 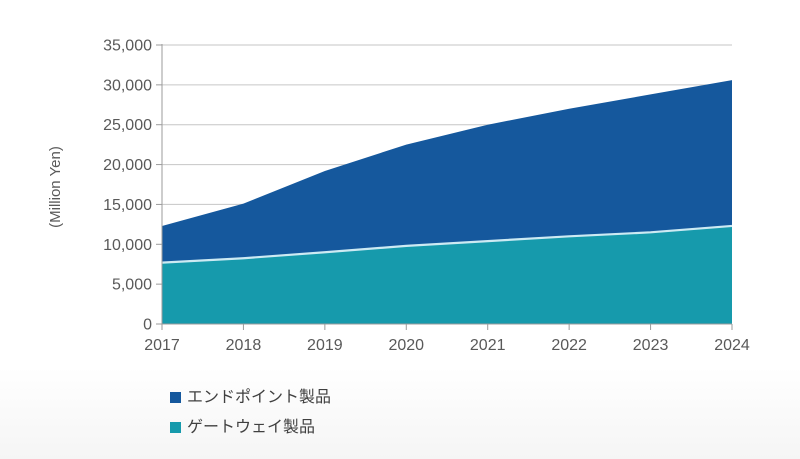 What do you see at coordinates (132, 285) in the screenshot?
I see `y-tick-label: 5,000` at bounding box center [132, 285].